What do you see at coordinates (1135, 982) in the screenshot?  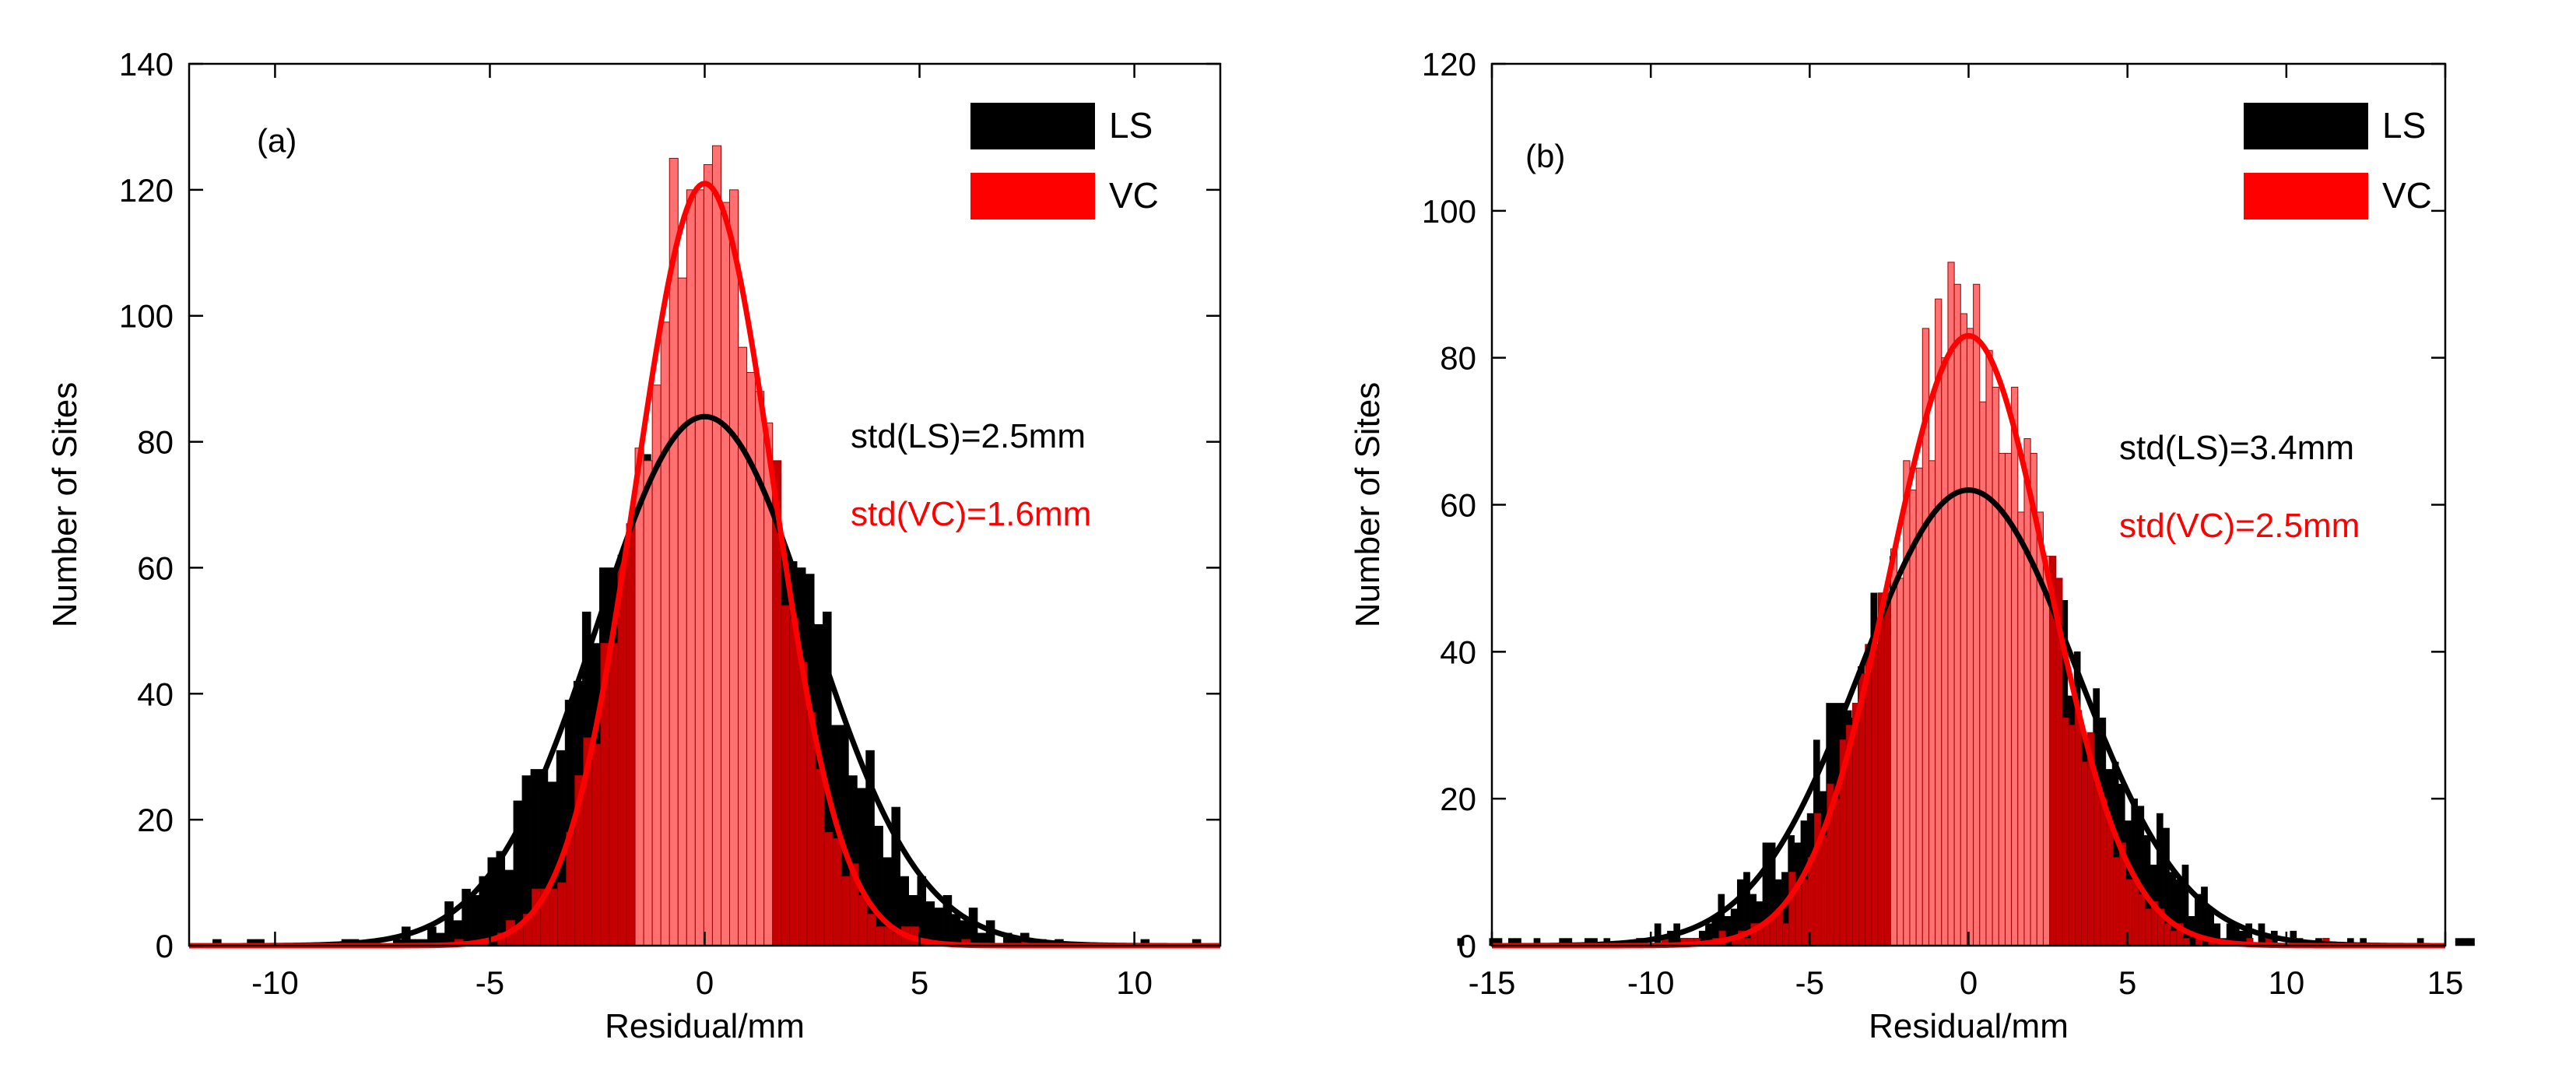 I see `x-tick-label: 10` at bounding box center [1135, 982].